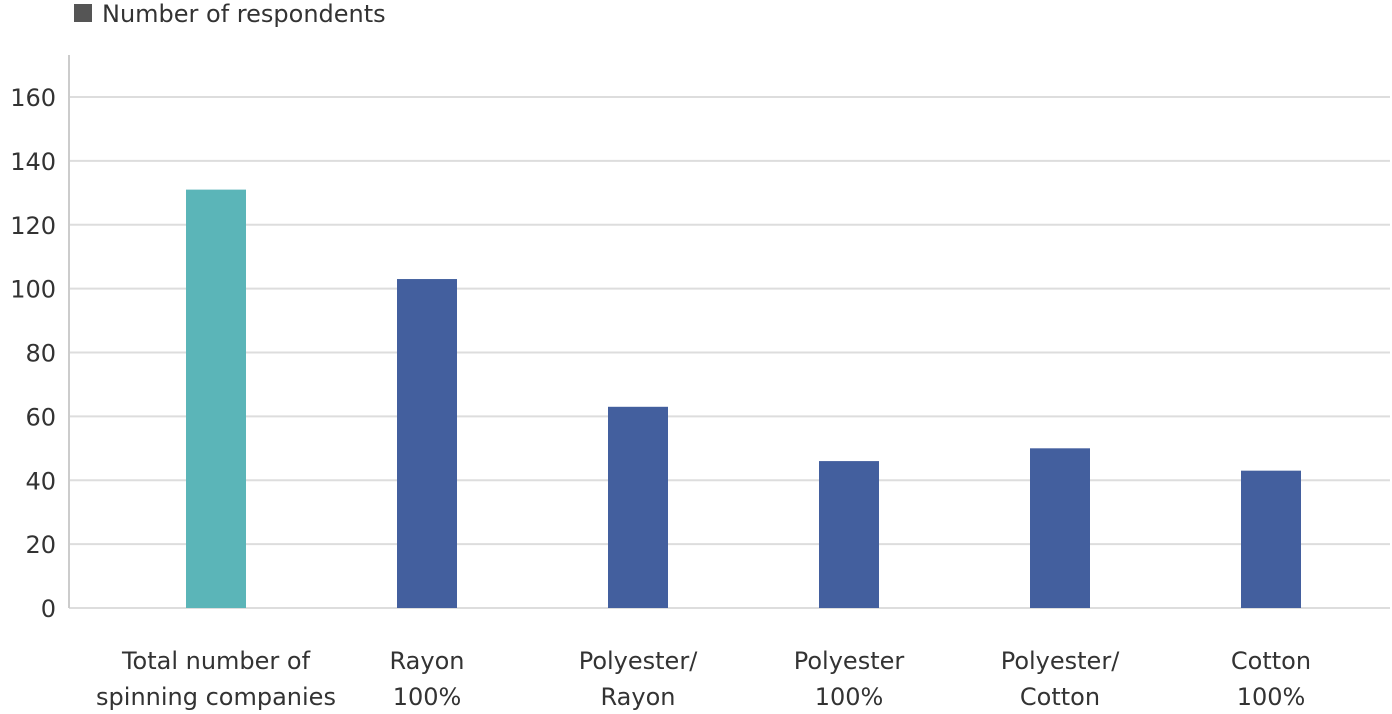 The height and width of the screenshot is (714, 1392). What do you see at coordinates (40, 417) in the screenshot?
I see `y-tick-label: 60` at bounding box center [40, 417].